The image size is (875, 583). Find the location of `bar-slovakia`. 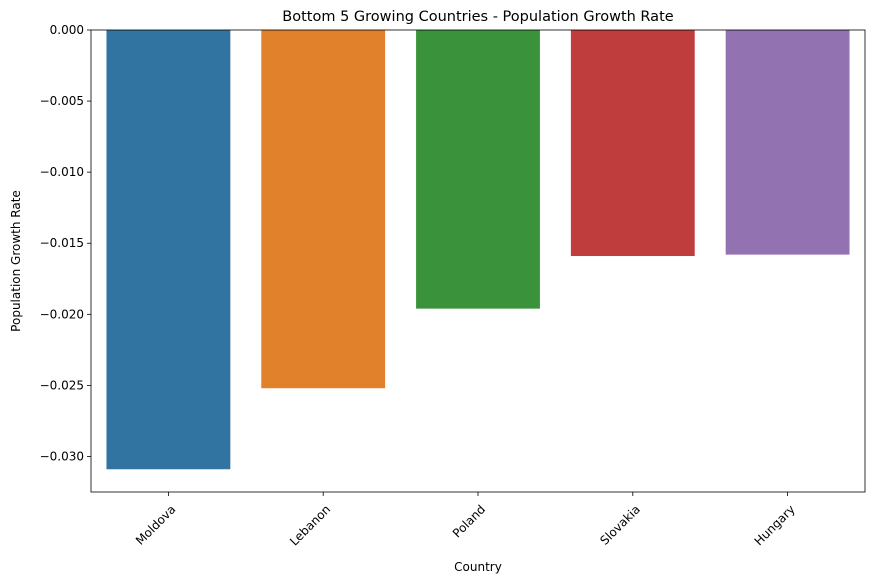

bar-slovakia is located at coordinates (632, 143).